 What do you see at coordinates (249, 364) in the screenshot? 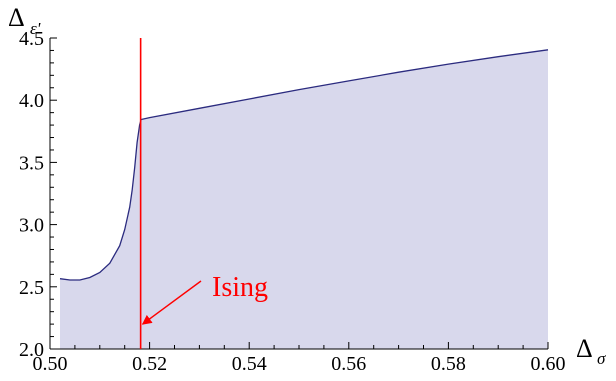
I see `x-tick-label: 0.54` at bounding box center [249, 364].